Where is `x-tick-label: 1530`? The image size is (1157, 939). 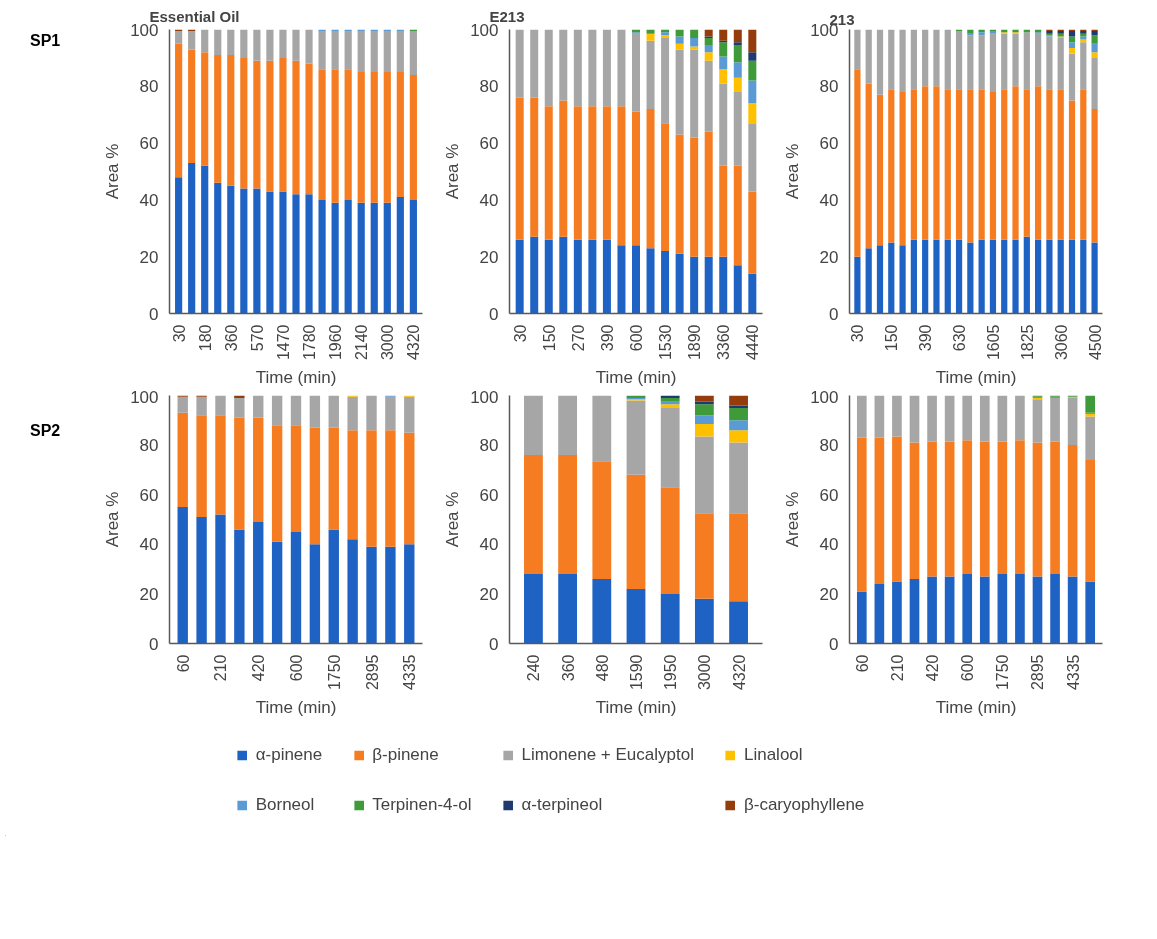
x-tick-label: 1530 is located at coordinates (666, 342).